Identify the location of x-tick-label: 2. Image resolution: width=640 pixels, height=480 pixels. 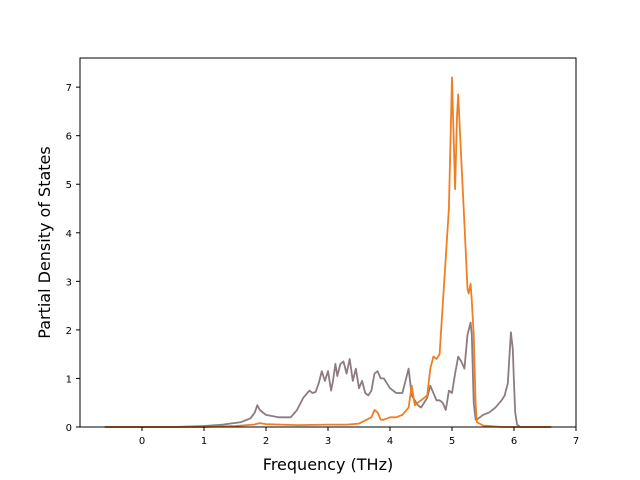
(266, 441).